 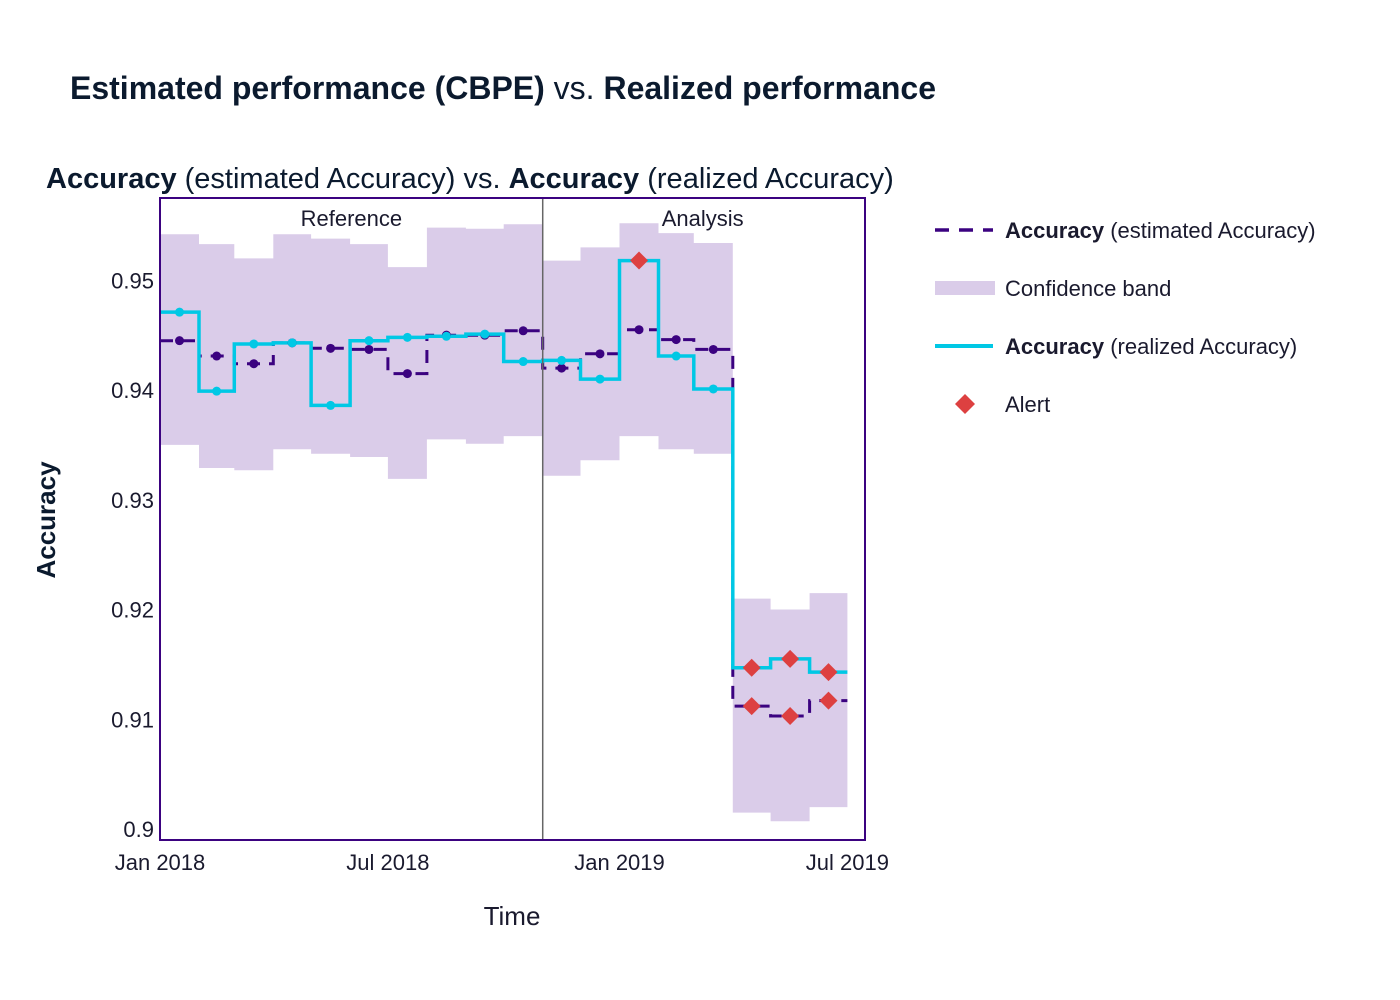 I want to click on legend-label-realized-text: (realized Accuracy), so click(x=1200, y=346).